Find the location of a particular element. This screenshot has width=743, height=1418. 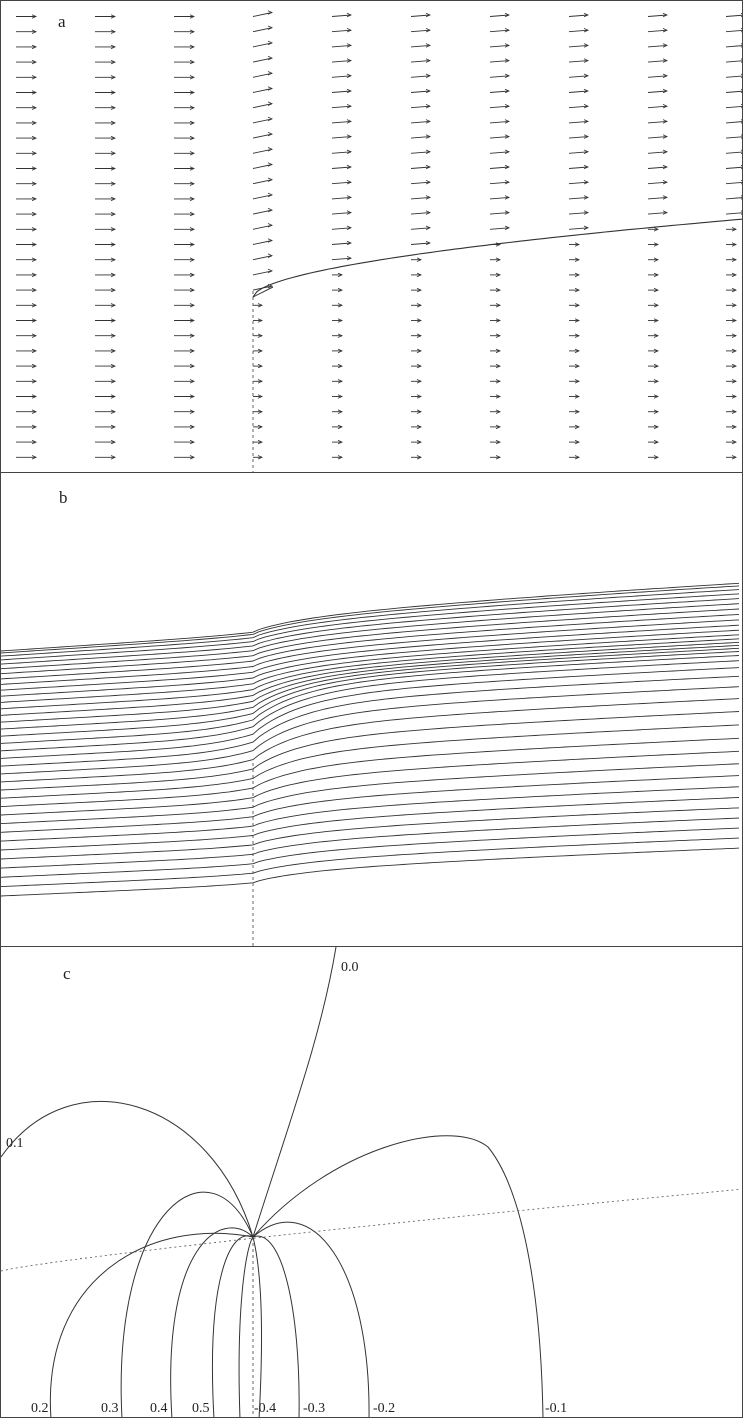

contour-label-neg-0-1: -0.1 is located at coordinates (556, 1408).